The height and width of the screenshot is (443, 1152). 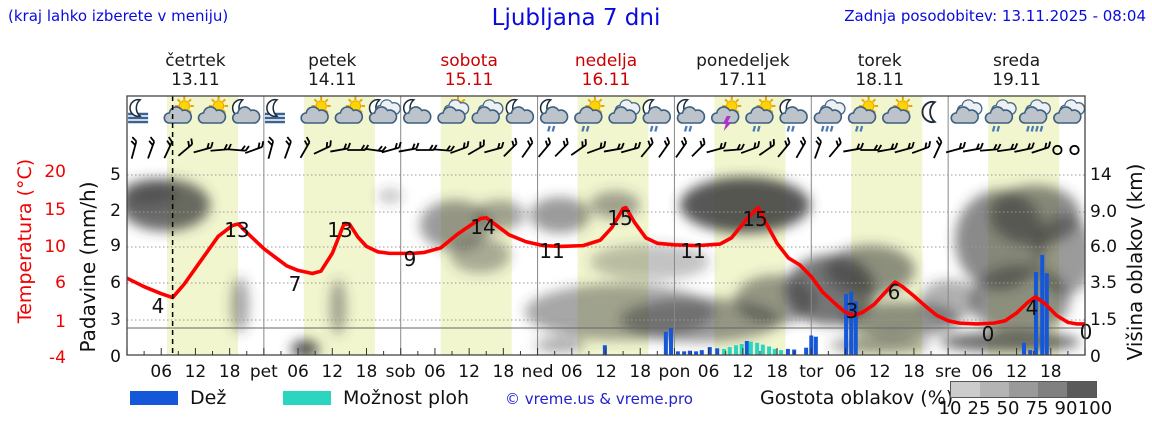 What do you see at coordinates (307, 398) in the screenshot?
I see `shower-legend-swatch` at bounding box center [307, 398].